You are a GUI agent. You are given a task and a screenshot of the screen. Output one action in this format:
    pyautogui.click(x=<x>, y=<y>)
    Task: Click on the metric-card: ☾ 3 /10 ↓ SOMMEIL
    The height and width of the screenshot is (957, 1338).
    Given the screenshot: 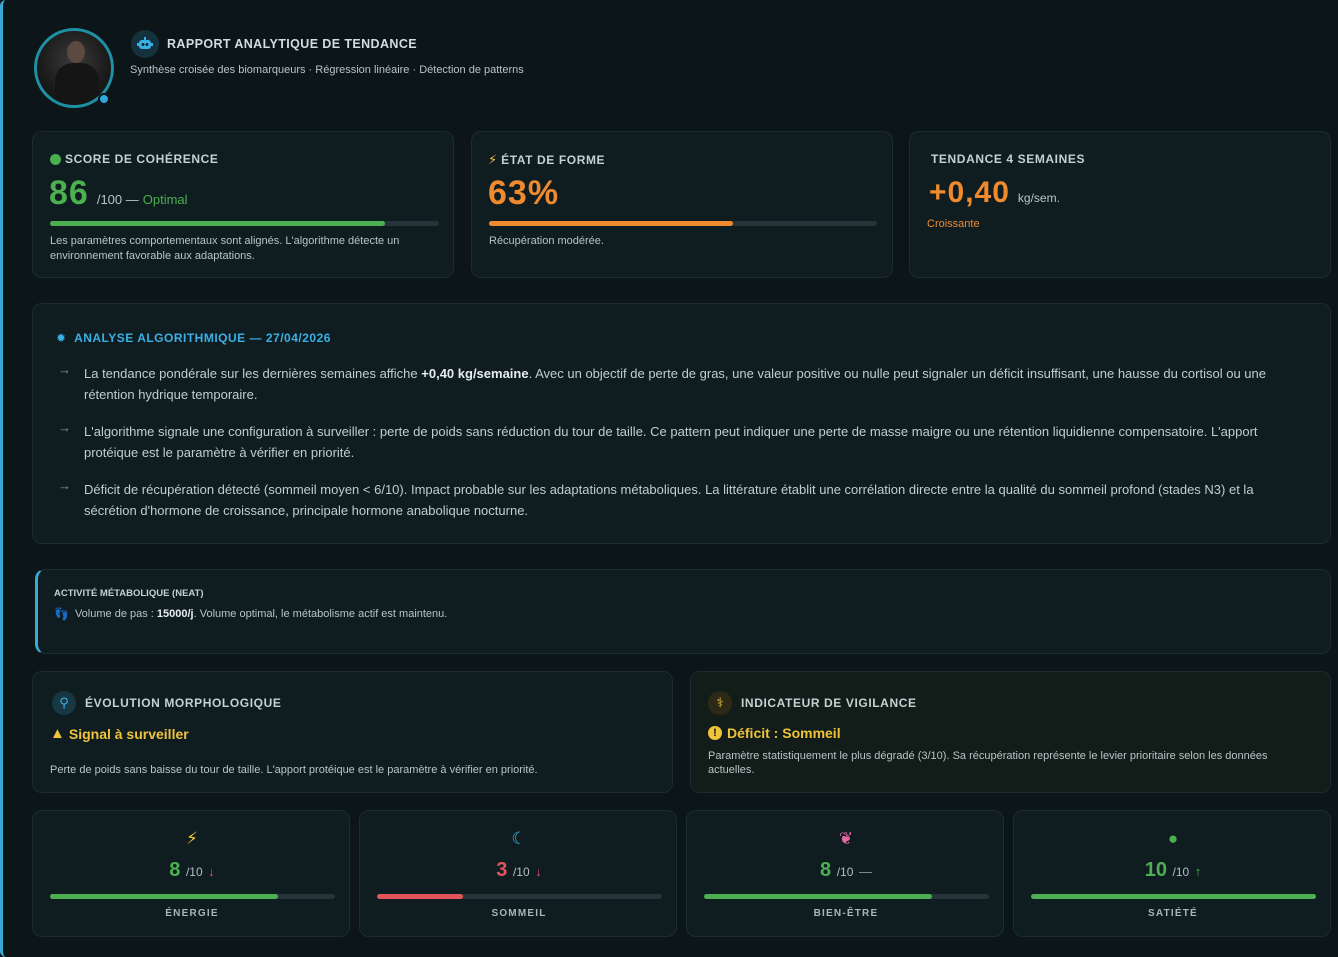 What is the action you would take?
    pyautogui.click(x=518, y=873)
    